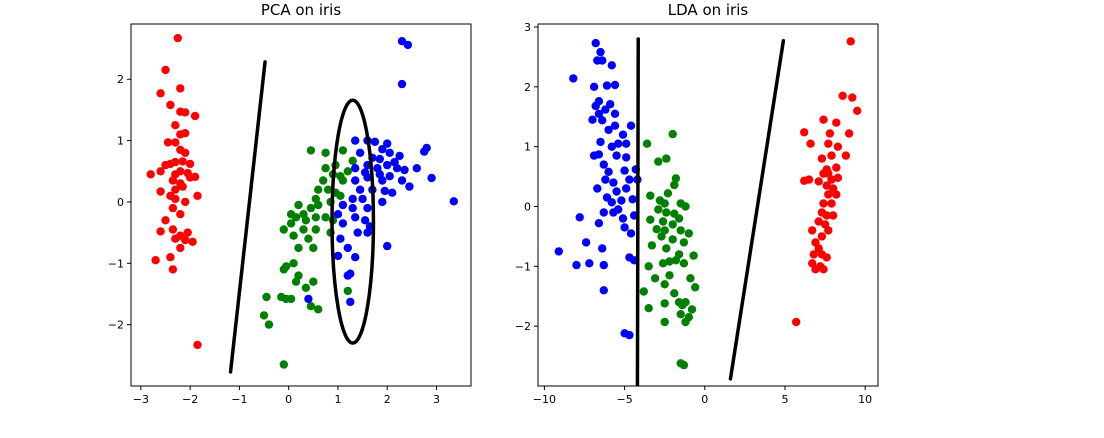  I want to click on lda-y-tick-label: −2, so click(523, 326).